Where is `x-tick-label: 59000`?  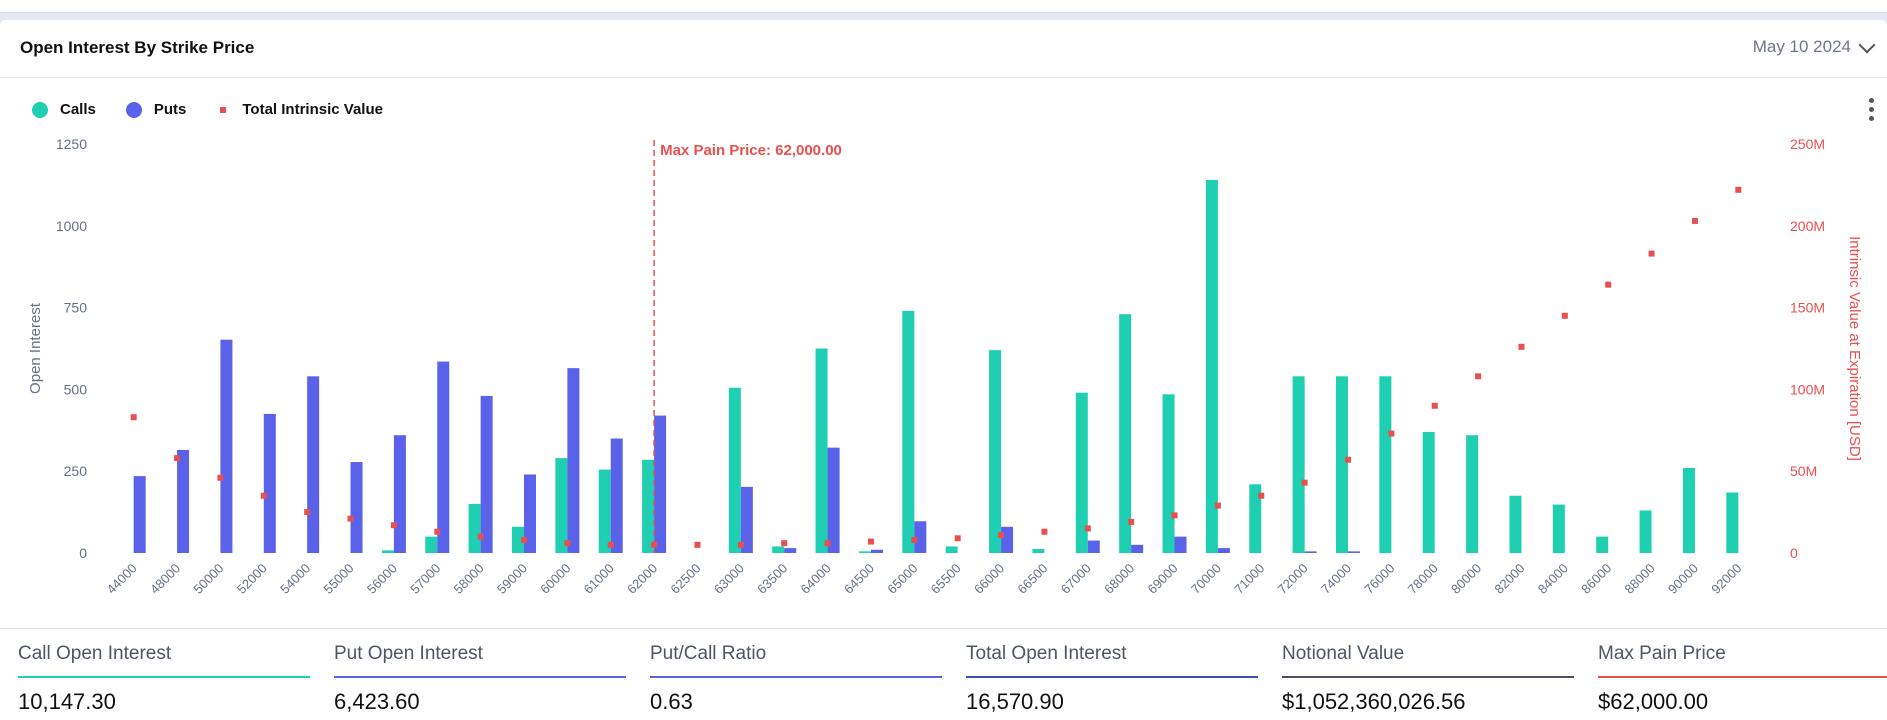
x-tick-label: 59000 is located at coordinates (512, 579).